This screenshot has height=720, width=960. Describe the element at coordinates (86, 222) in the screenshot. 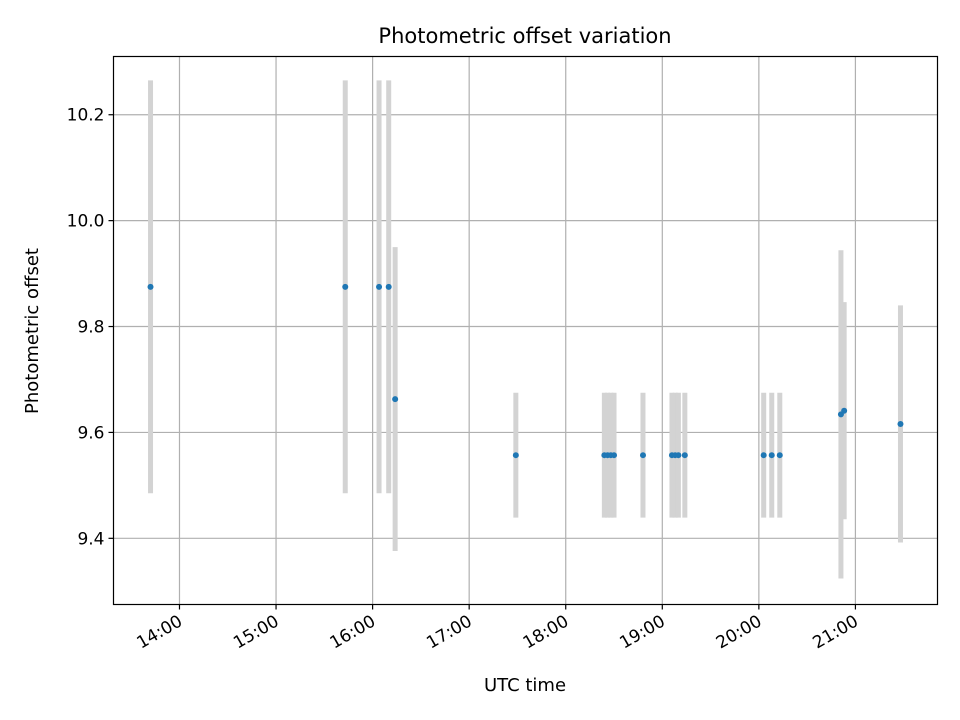

I see `y-tick-label: 10.0` at that location.